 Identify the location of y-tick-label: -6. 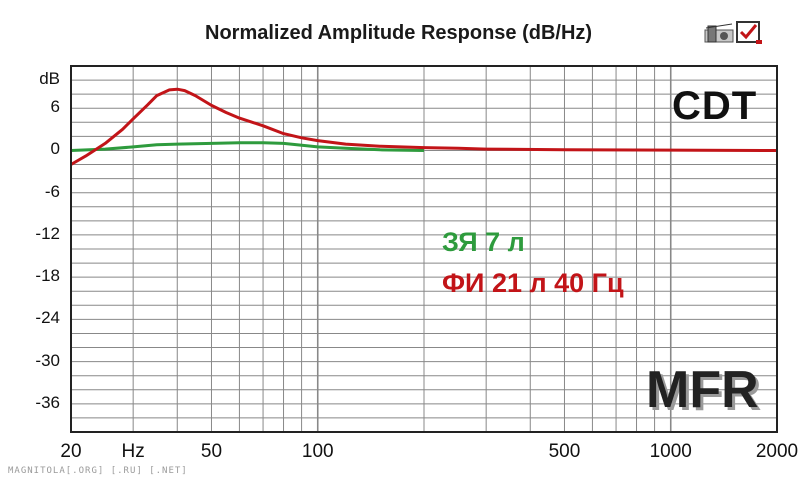
(52, 191).